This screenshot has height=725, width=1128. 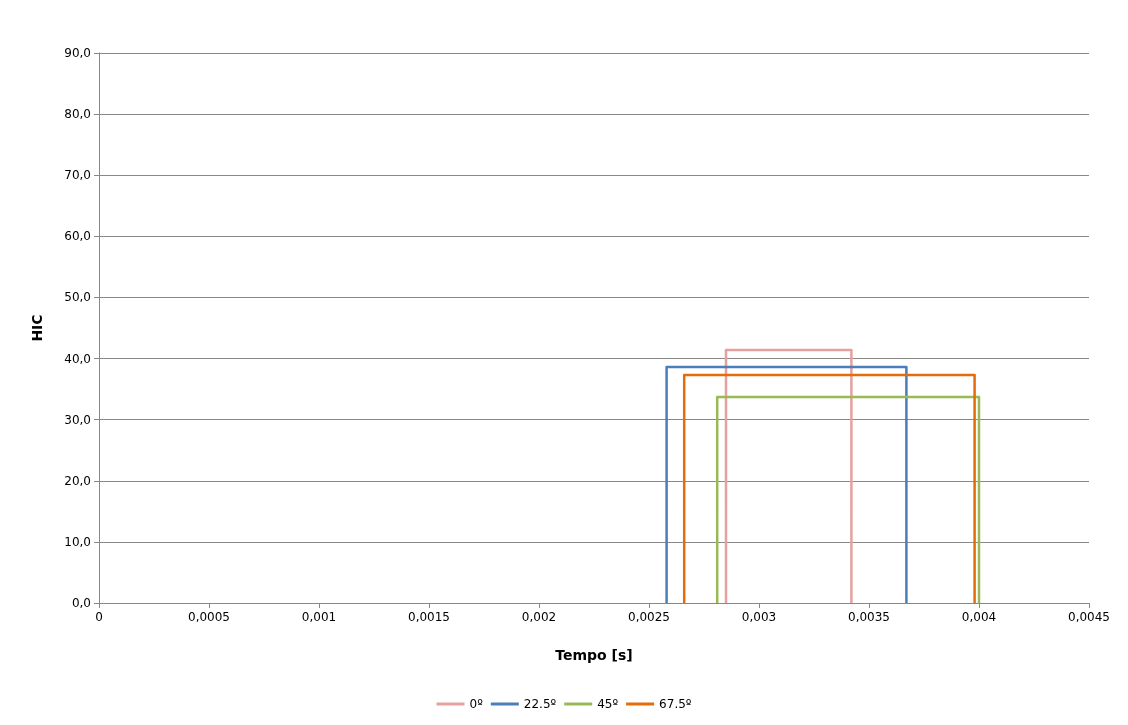 What do you see at coordinates (675, 704) in the screenshot?
I see `legend-label: 67.5º` at bounding box center [675, 704].